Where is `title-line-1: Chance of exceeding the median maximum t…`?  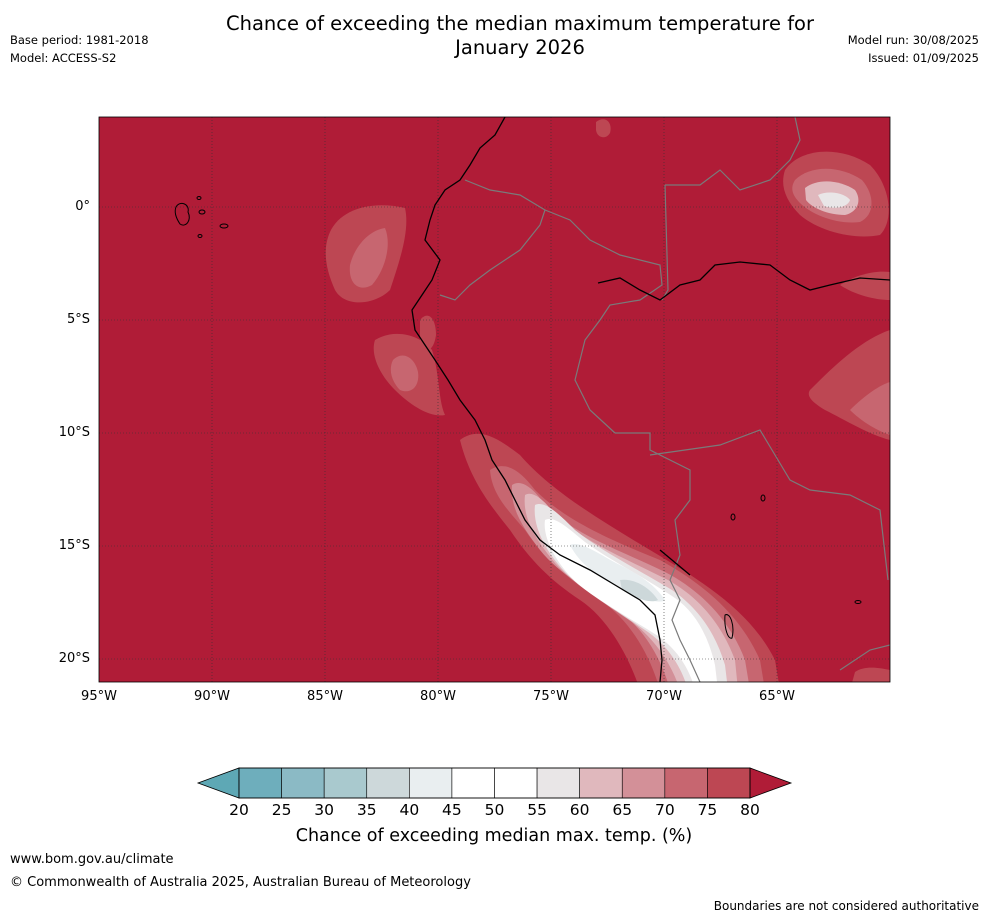 title-line-1: Chance of exceeding the median maximum t… is located at coordinates (520, 23).